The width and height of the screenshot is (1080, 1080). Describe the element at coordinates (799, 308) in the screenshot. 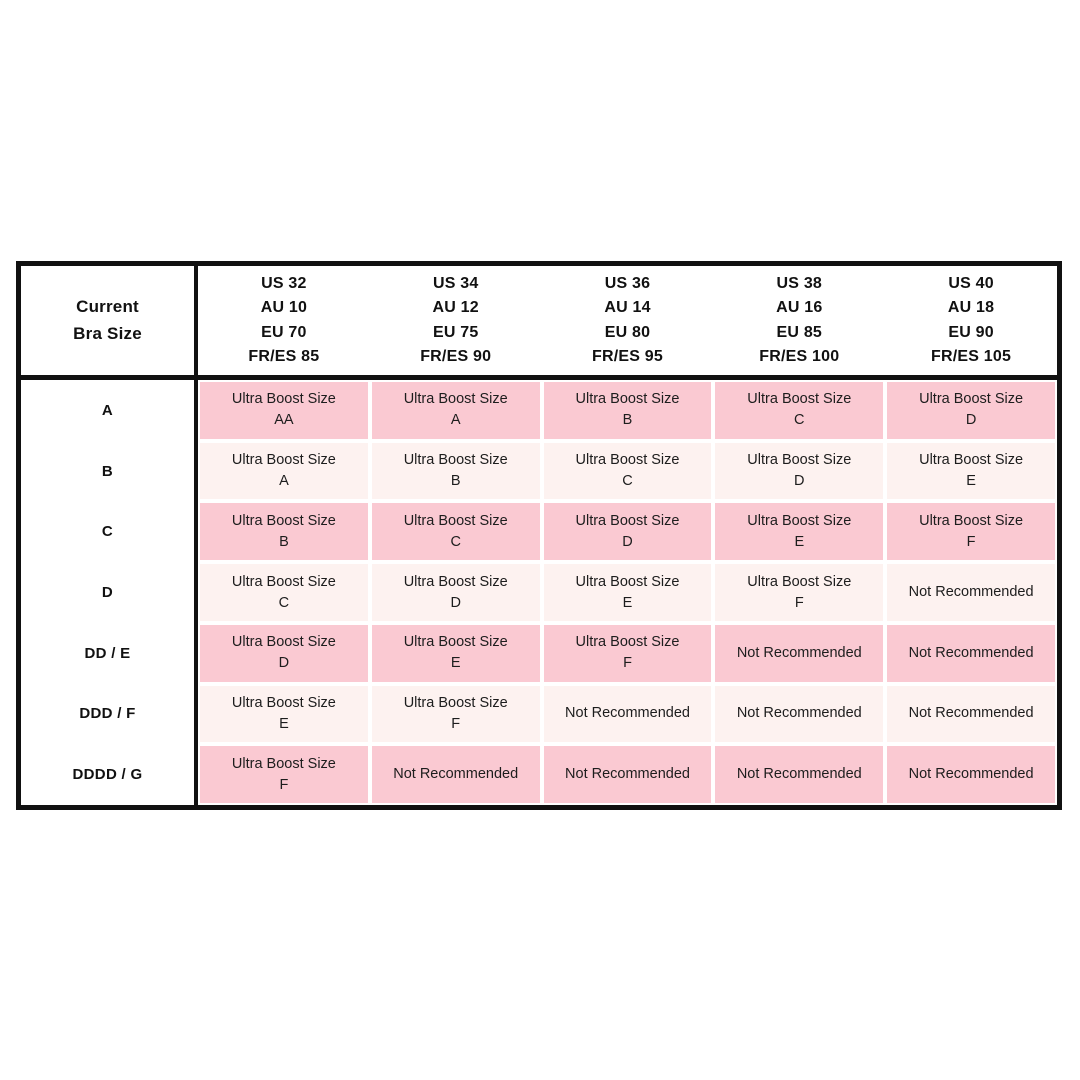

I see `header-au-line: AU 16` at that location.